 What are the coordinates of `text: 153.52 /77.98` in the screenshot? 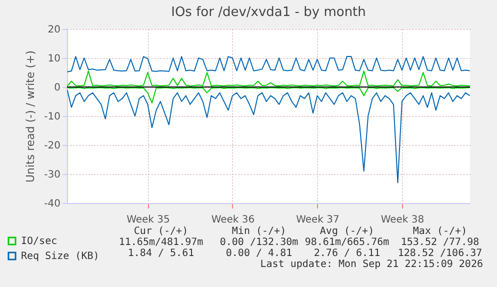 It's located at (440, 242).